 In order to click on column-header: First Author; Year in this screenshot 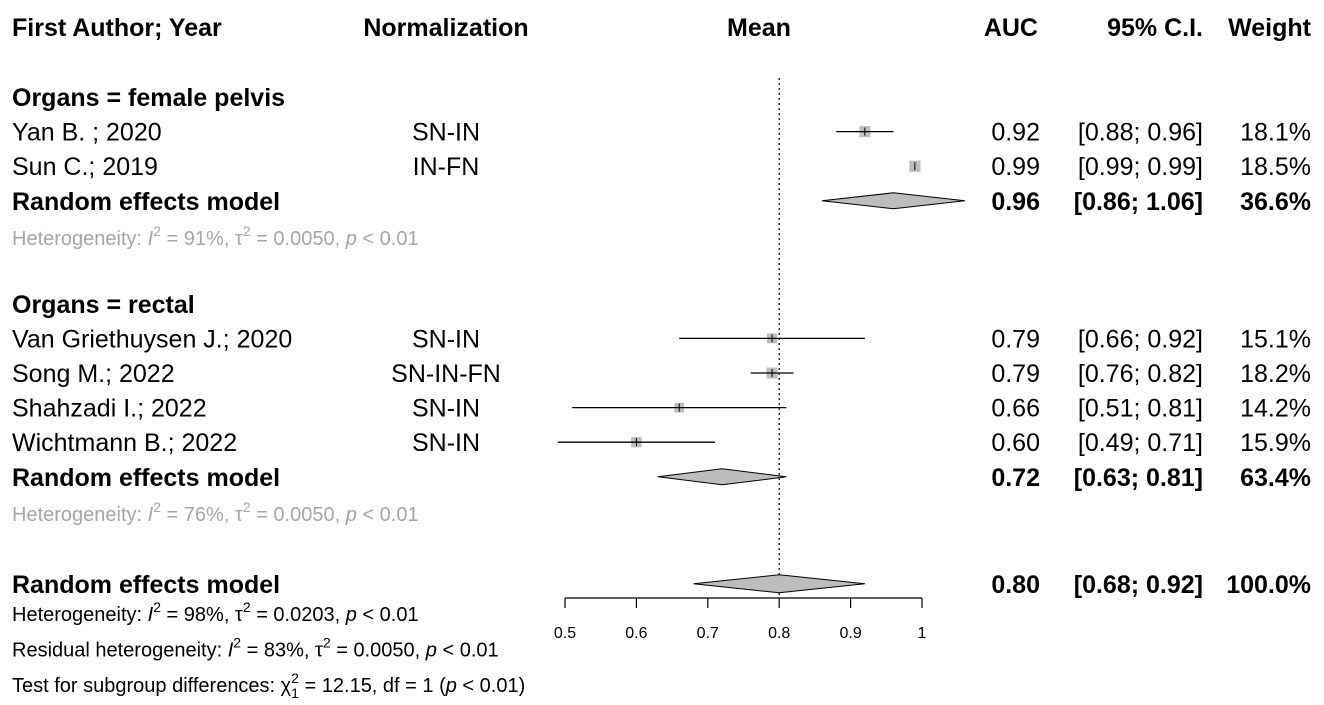, I will do `click(117, 28)`.